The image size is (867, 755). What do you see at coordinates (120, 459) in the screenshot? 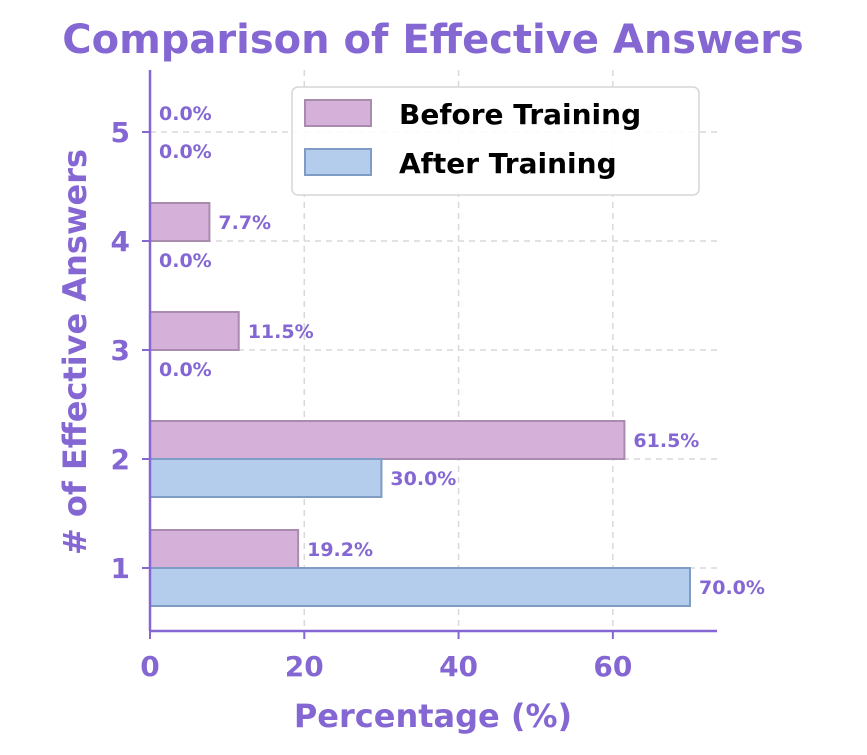
I see `y-tick-label: 2` at bounding box center [120, 459].